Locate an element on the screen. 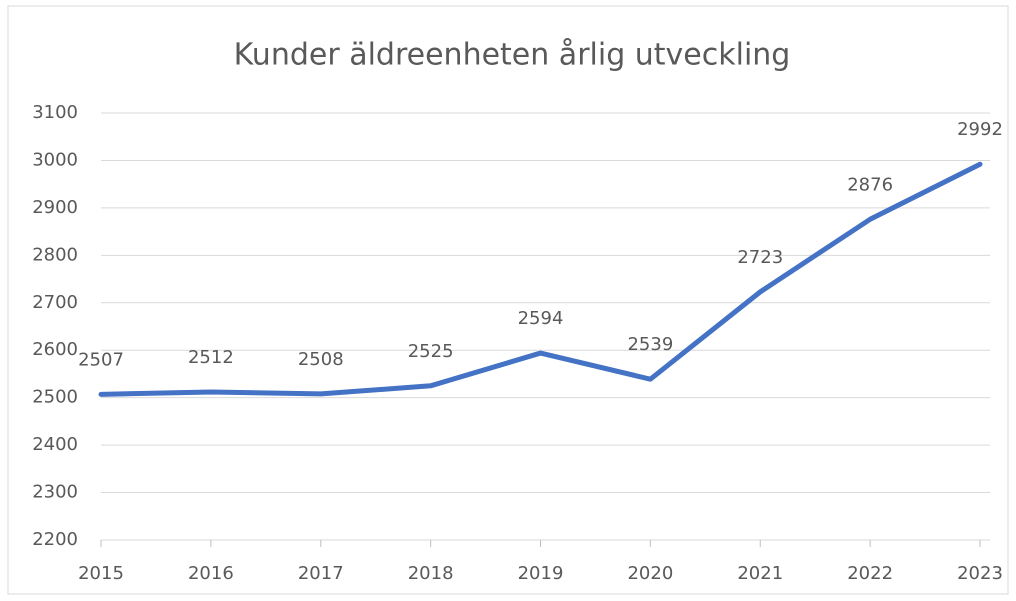 Image resolution: width=1016 pixels, height=601 pixels. data-label: 2723 is located at coordinates (760, 257).